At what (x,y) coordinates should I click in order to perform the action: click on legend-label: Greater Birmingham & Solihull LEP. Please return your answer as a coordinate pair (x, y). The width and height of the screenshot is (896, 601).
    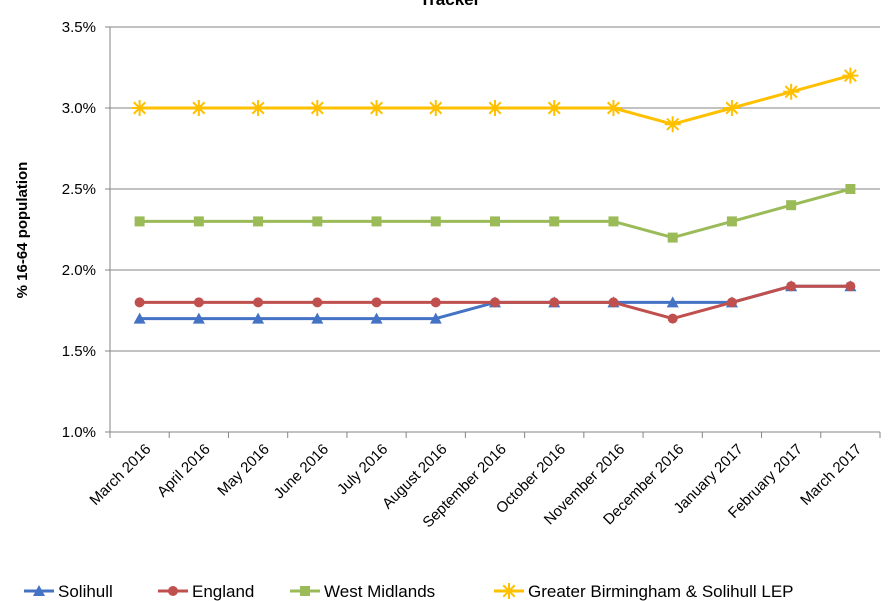
    Looking at the image, I should click on (661, 591).